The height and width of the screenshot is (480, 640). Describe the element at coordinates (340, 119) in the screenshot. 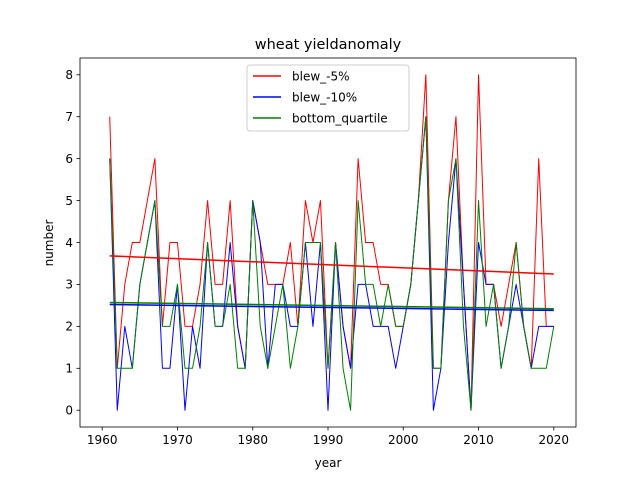

I see `legend-label-2: bottom_quartile` at that location.